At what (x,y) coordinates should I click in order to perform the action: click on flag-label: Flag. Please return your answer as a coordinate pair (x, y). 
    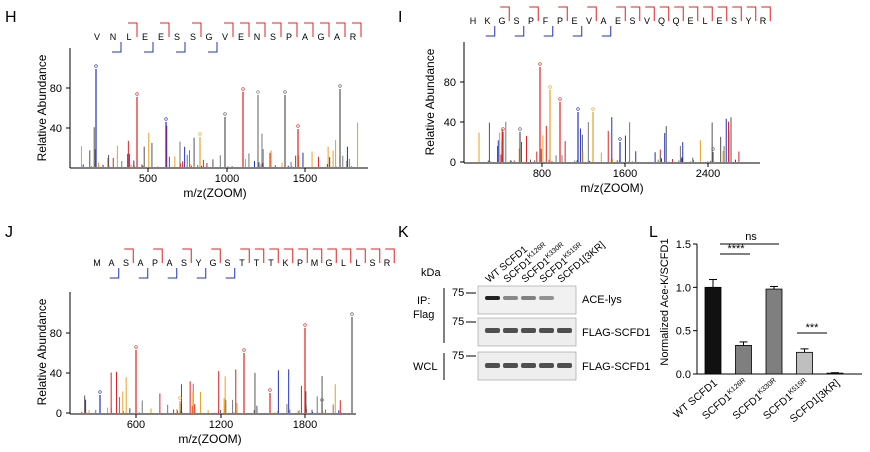
    Looking at the image, I should click on (423, 315).